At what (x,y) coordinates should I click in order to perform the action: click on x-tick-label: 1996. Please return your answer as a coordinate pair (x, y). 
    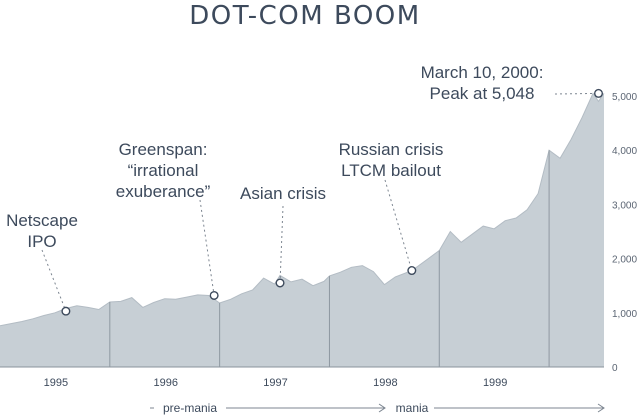
    Looking at the image, I should click on (165, 383).